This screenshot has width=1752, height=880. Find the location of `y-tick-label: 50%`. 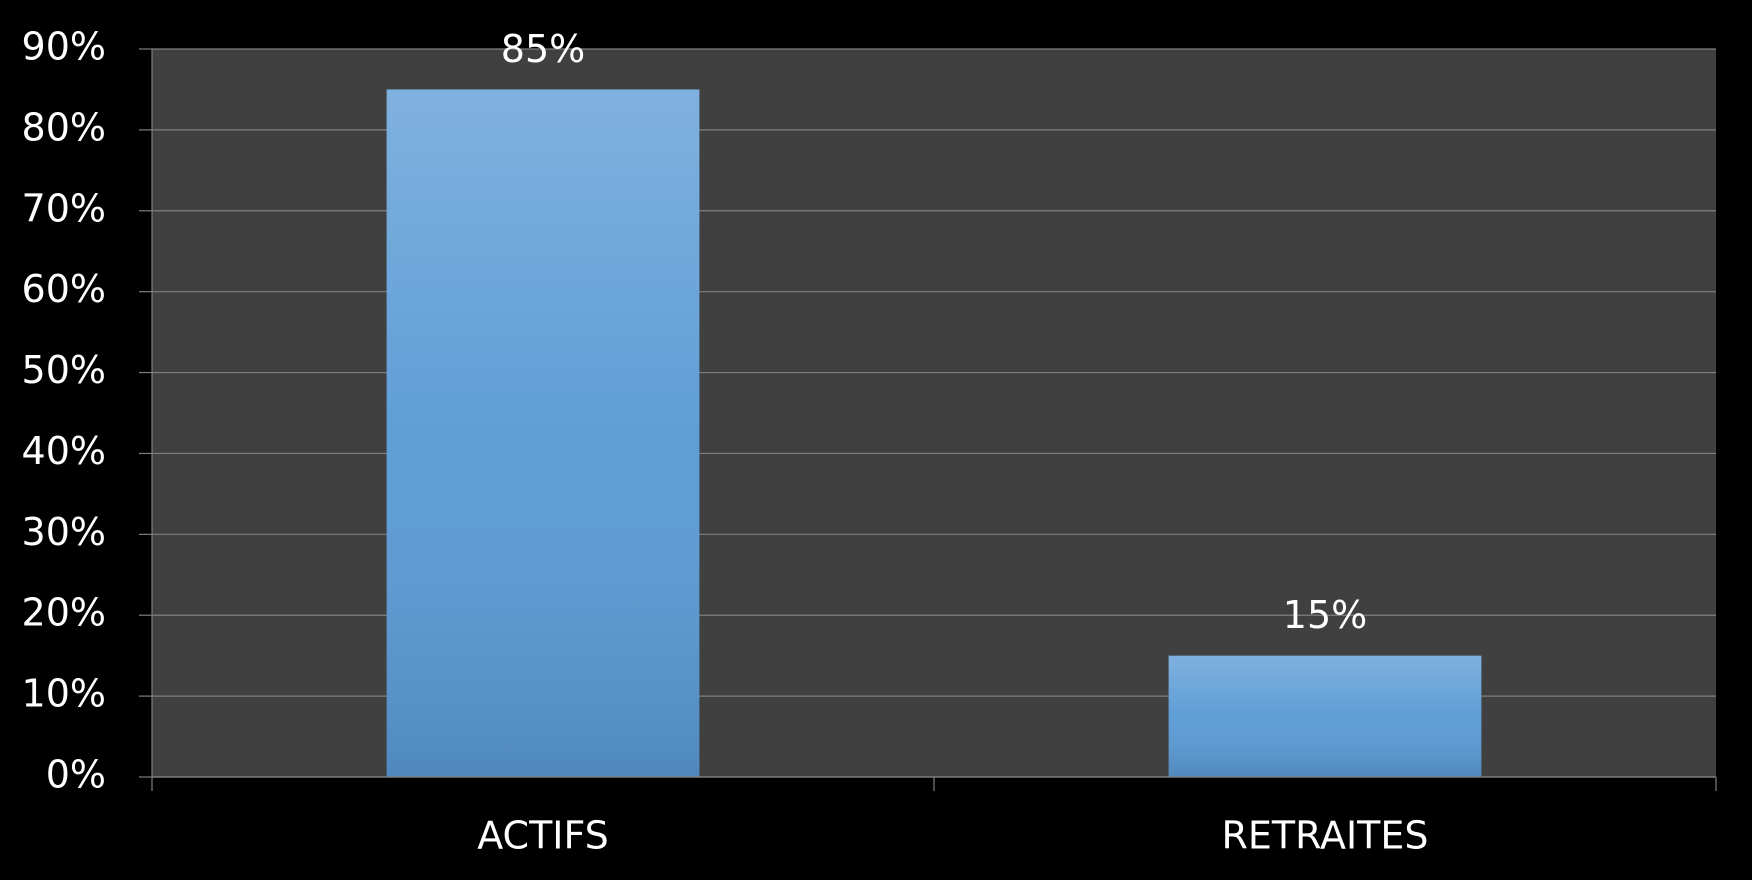

y-tick-label: 50% is located at coordinates (64, 370).